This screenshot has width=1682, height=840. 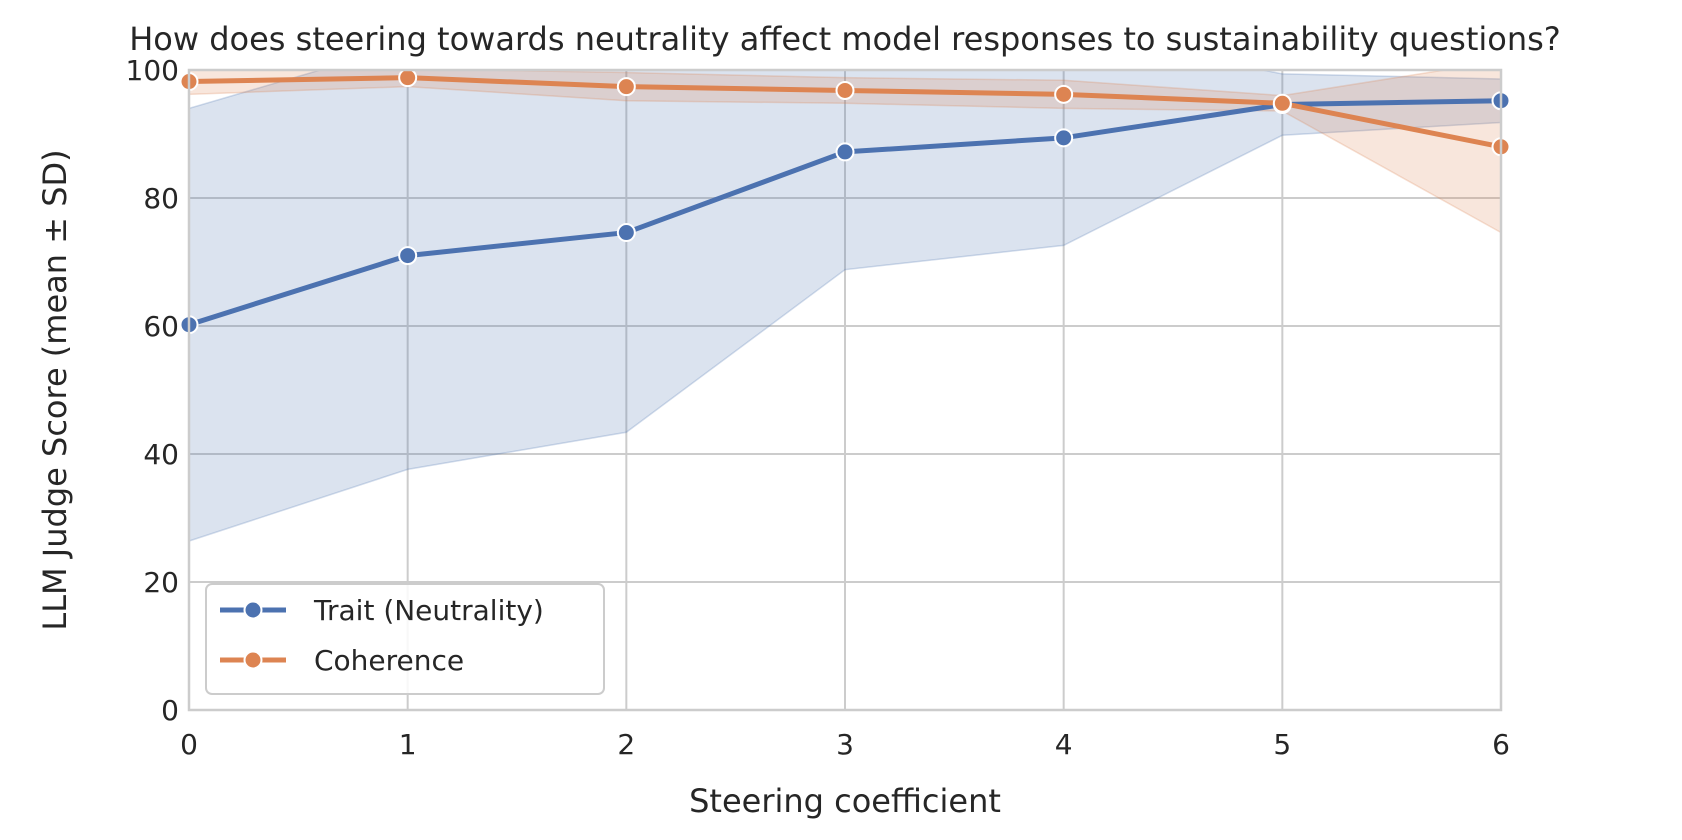 What do you see at coordinates (152, 390) in the screenshot?
I see `y-tick-labels: 0 20 40 60 80 100` at bounding box center [152, 390].